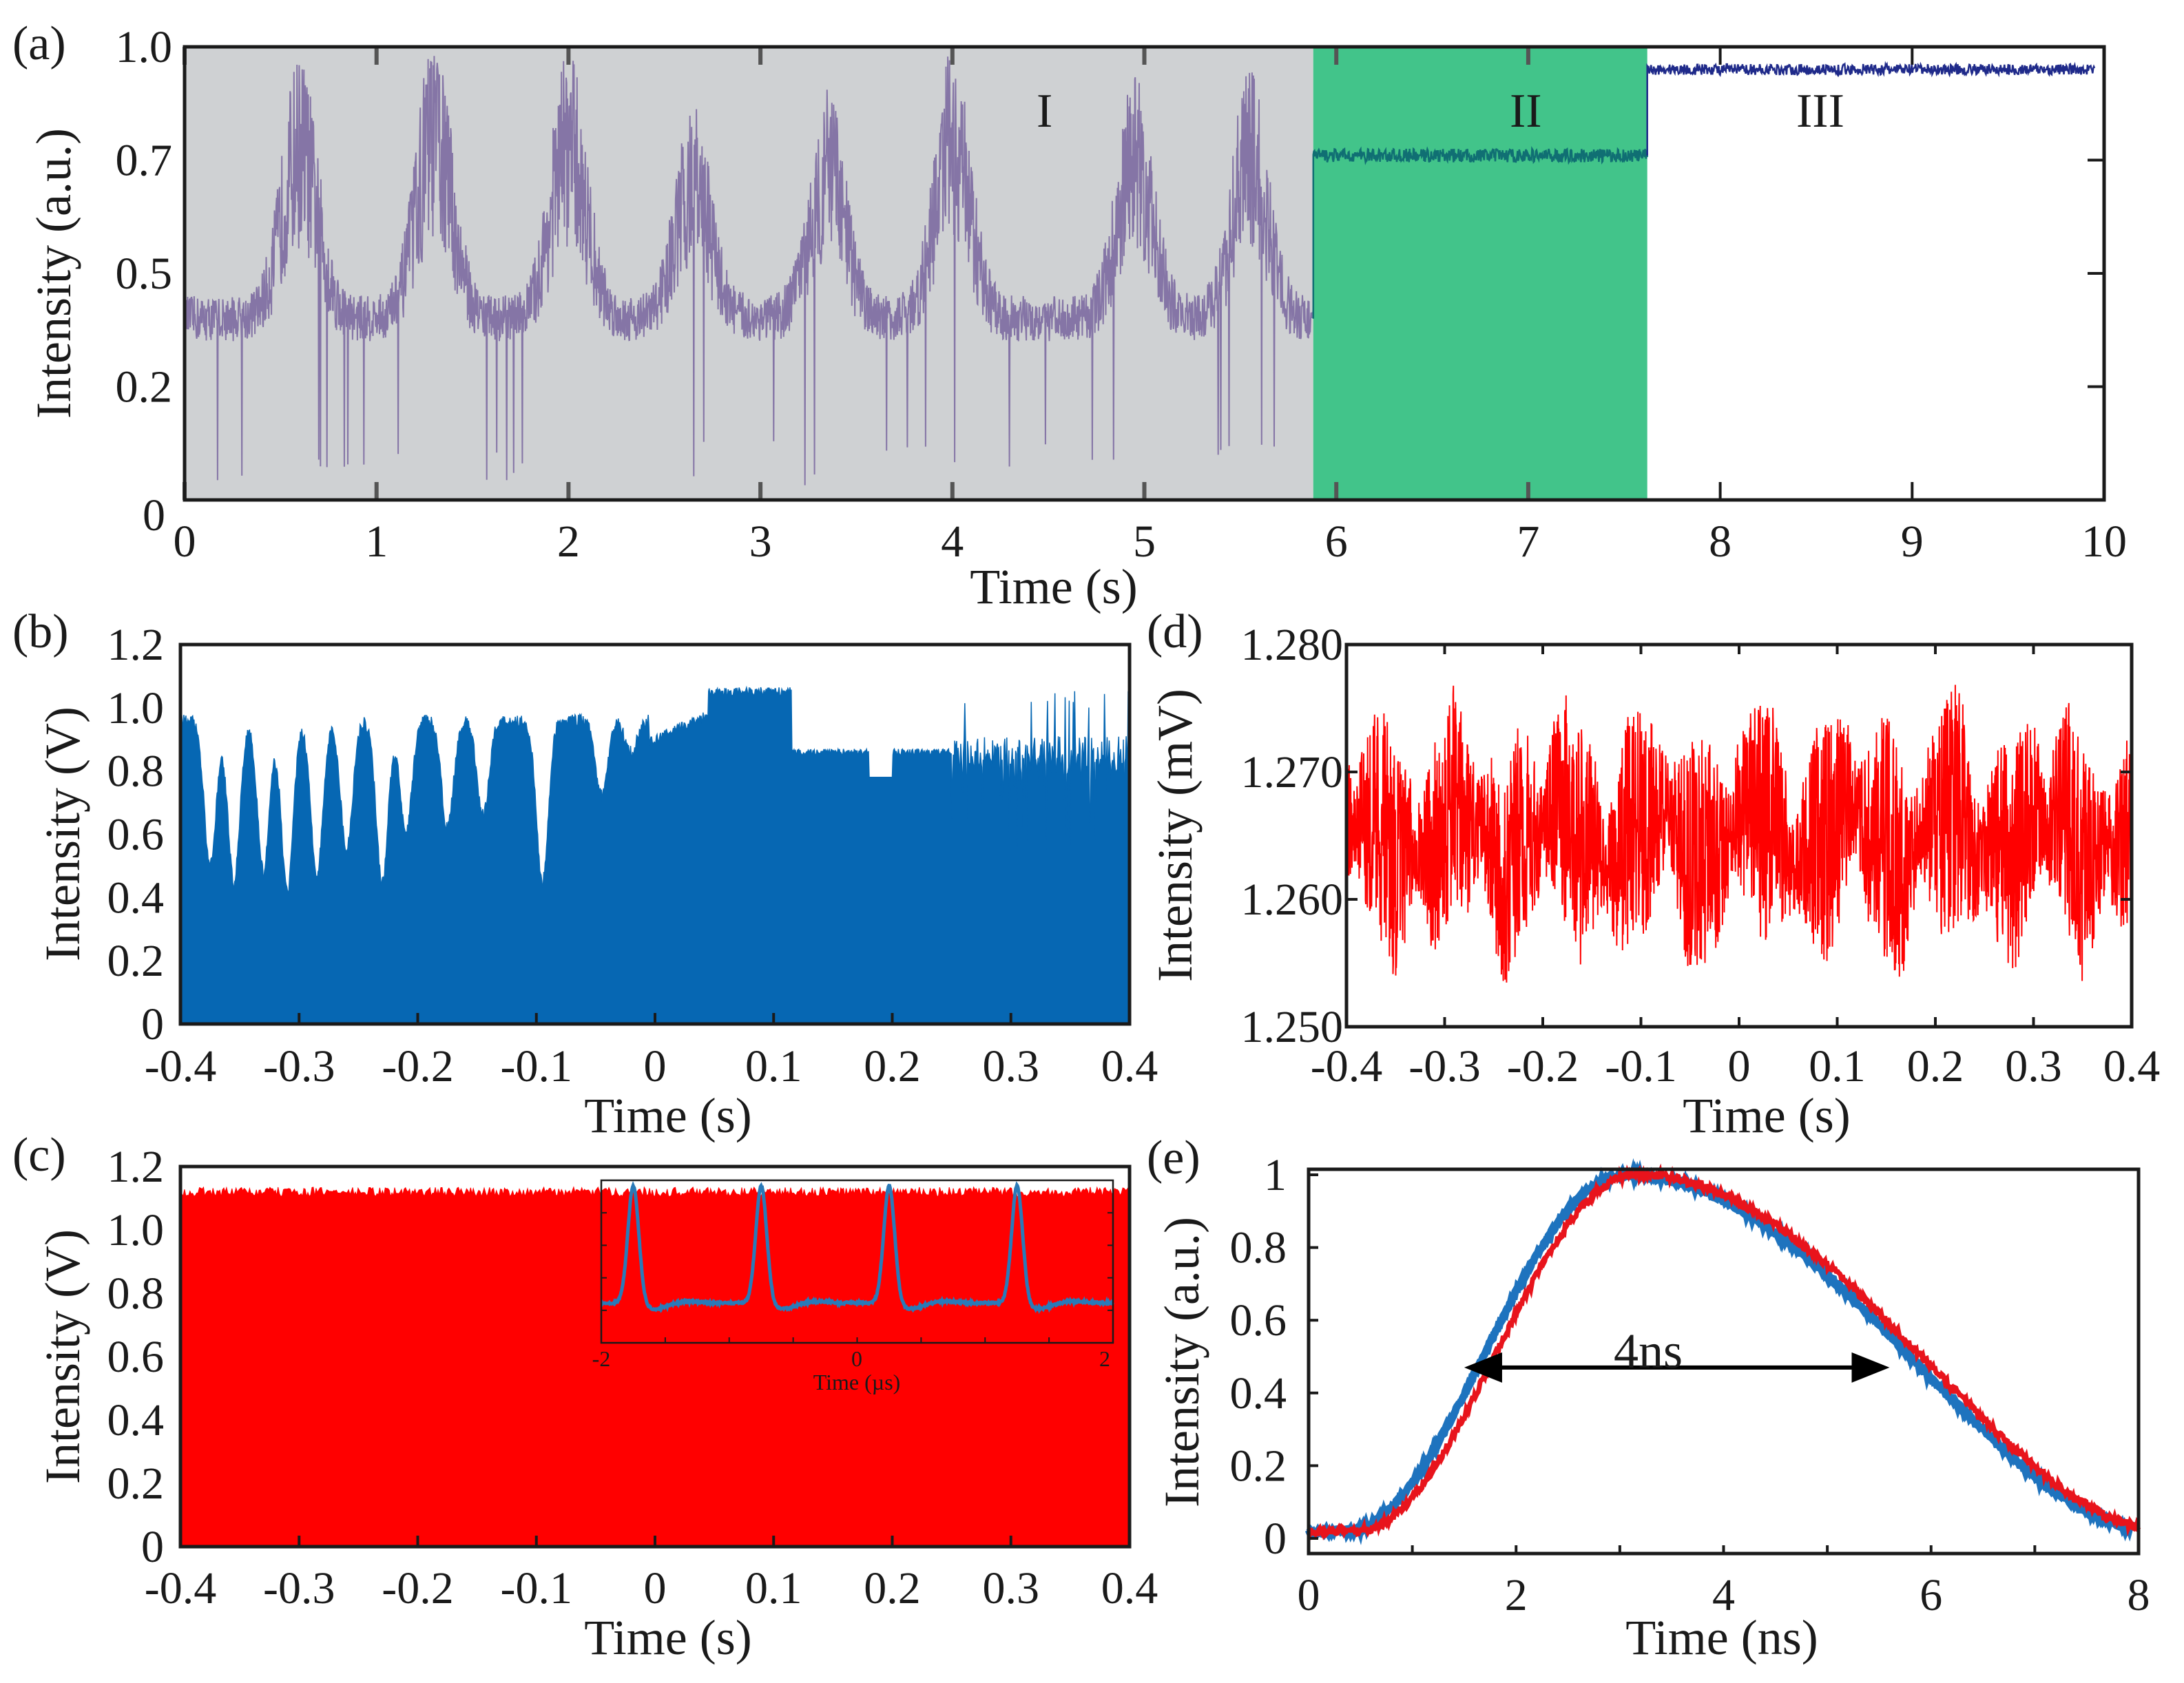 The image size is (2184, 1683). What do you see at coordinates (136, 645) in the screenshot?
I see `panel-b-y-tick-label: 1.2` at bounding box center [136, 645].